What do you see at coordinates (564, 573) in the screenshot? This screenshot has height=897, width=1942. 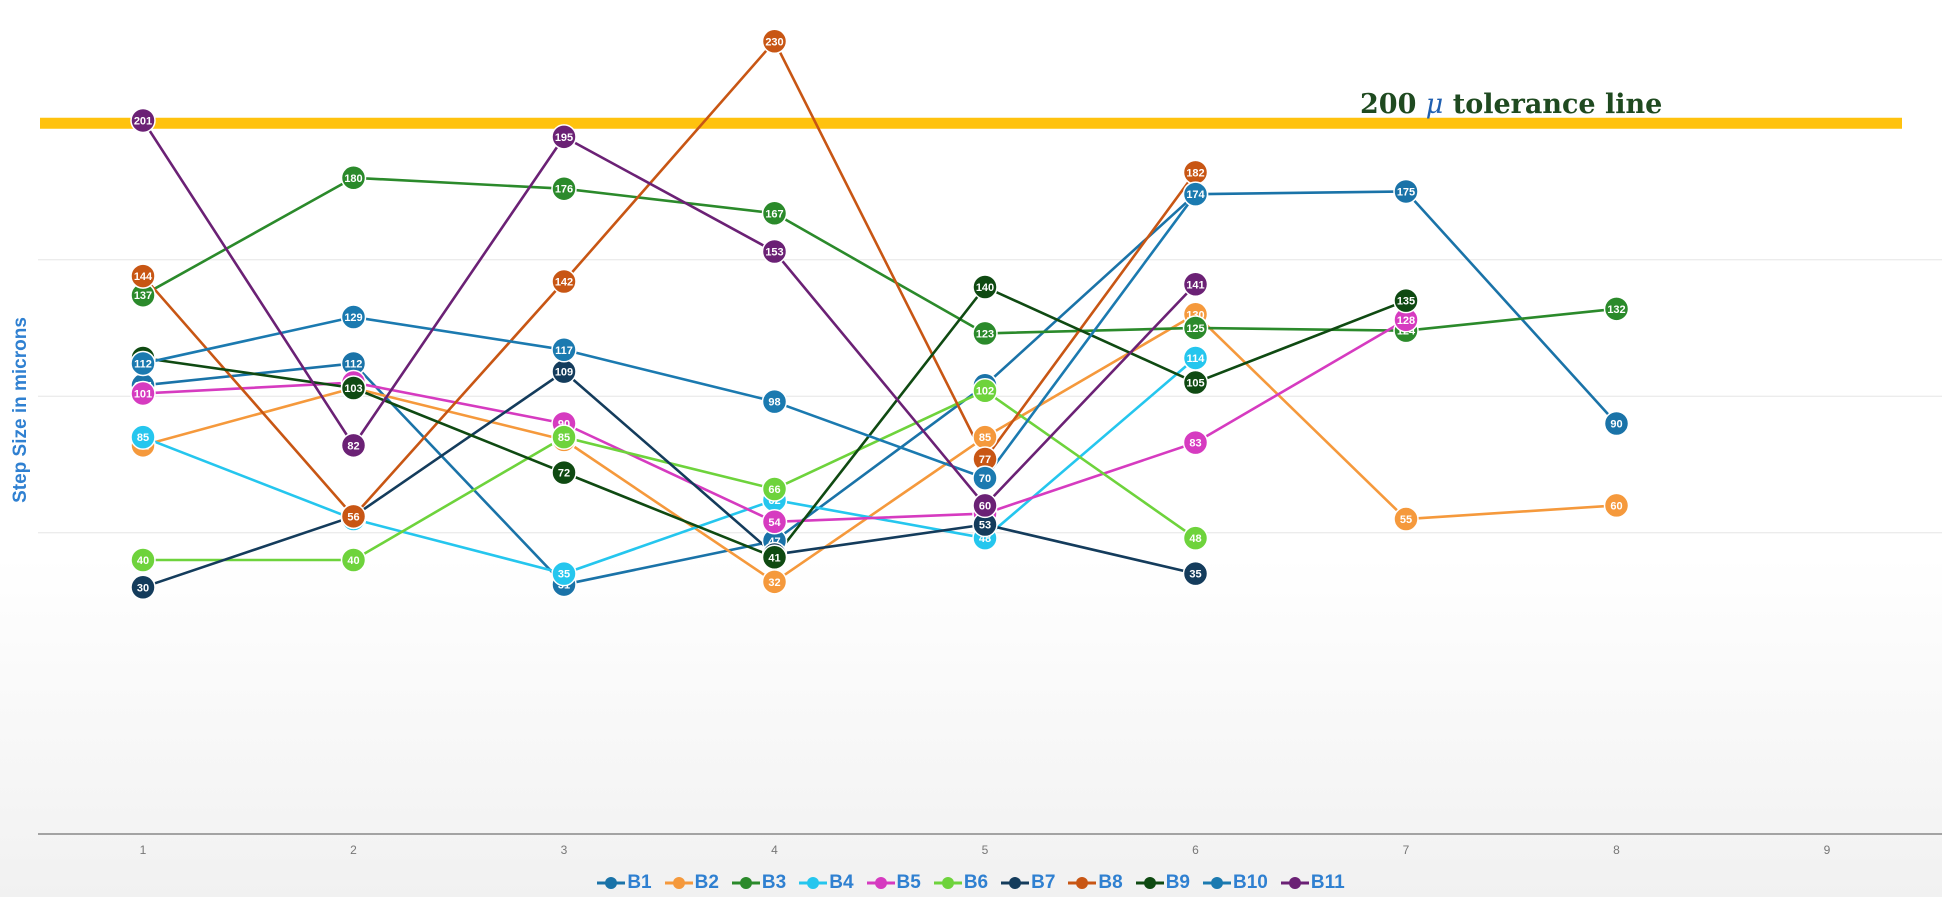 I see `data-point-b4` at bounding box center [564, 573].